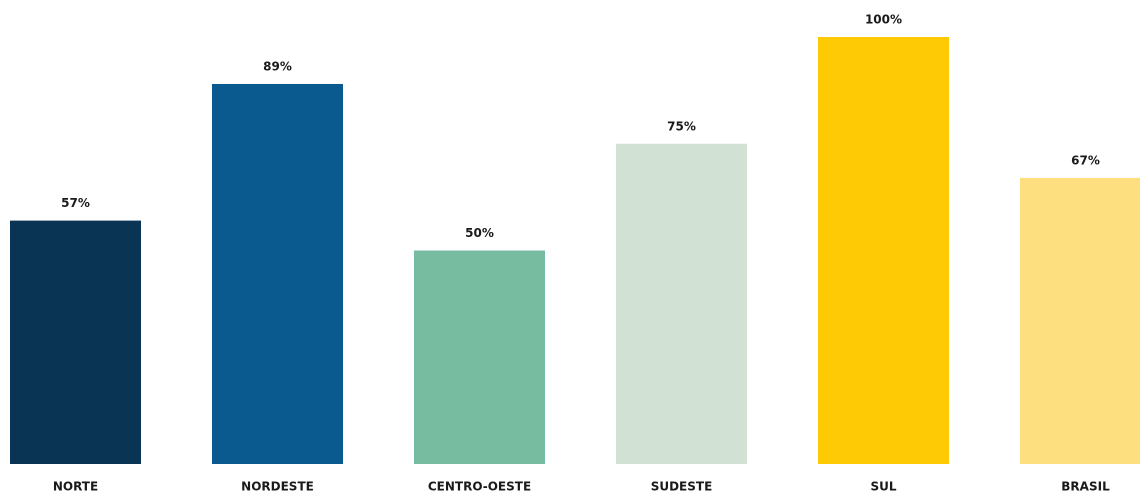  What do you see at coordinates (277, 66) in the screenshot?
I see `value-label: 89%` at bounding box center [277, 66].